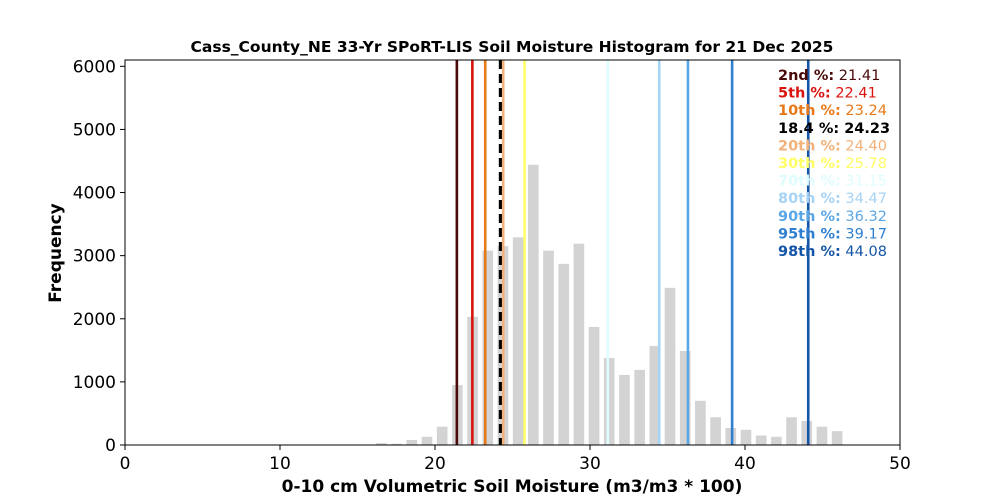 The image size is (1000, 500). I want to click on legend-entry: 80th %: 34.47, so click(832, 199).